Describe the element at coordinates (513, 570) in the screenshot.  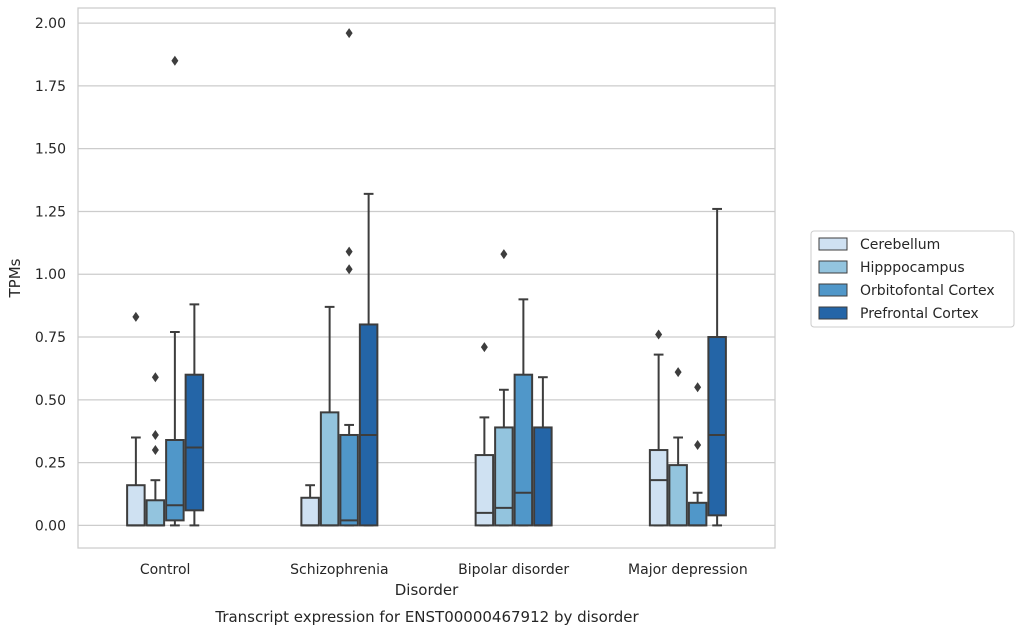
I see `x-tick-label: Bipolar disorder` at that location.